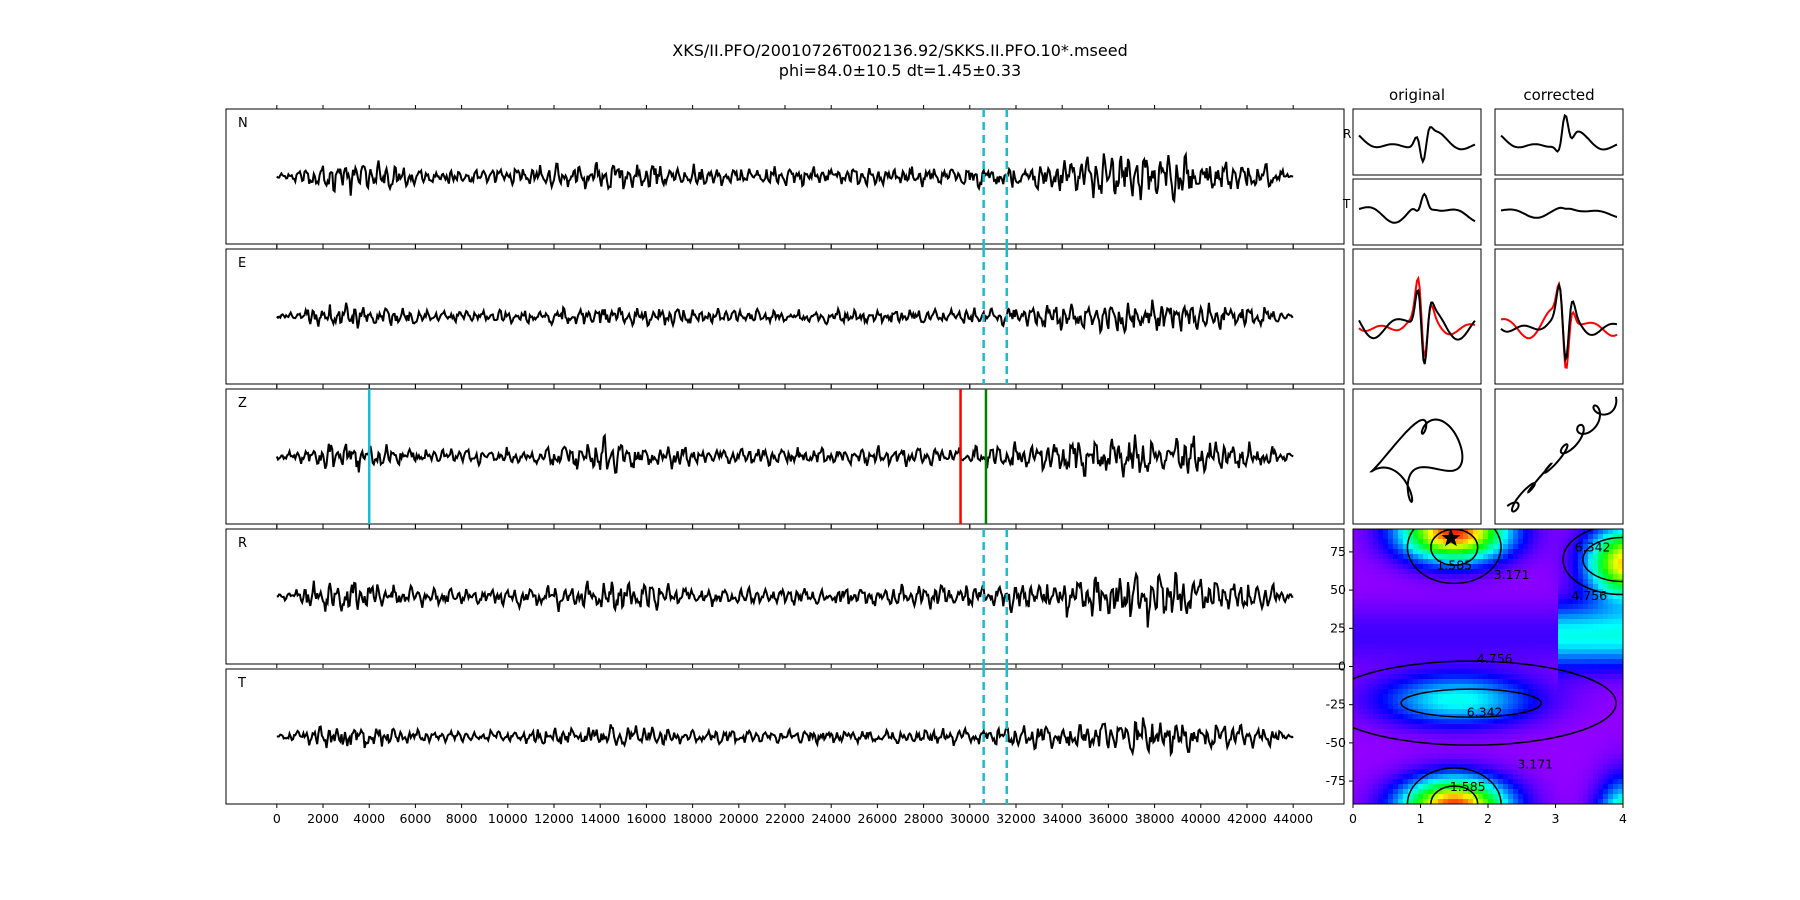 This screenshot has width=1800, height=900. I want to click on trace-xtick-label: 38000, so click(1155, 818).